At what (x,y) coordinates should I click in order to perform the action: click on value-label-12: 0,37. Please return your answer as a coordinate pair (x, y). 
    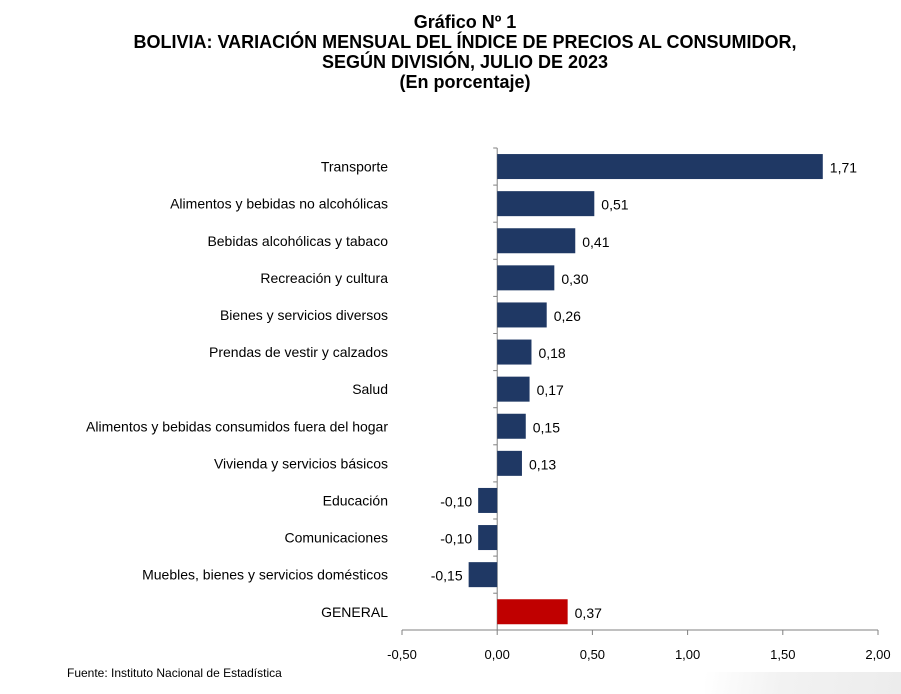
    Looking at the image, I should click on (588, 613).